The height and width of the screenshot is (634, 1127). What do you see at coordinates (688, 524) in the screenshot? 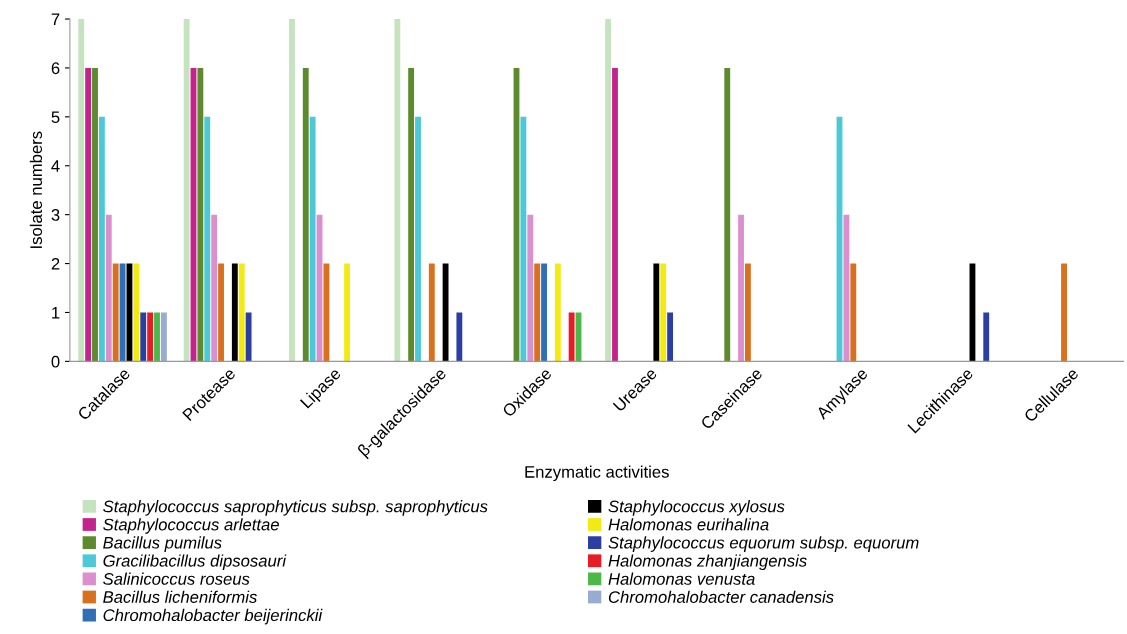
I see `legend-label: Halomonas eurihalina` at bounding box center [688, 524].